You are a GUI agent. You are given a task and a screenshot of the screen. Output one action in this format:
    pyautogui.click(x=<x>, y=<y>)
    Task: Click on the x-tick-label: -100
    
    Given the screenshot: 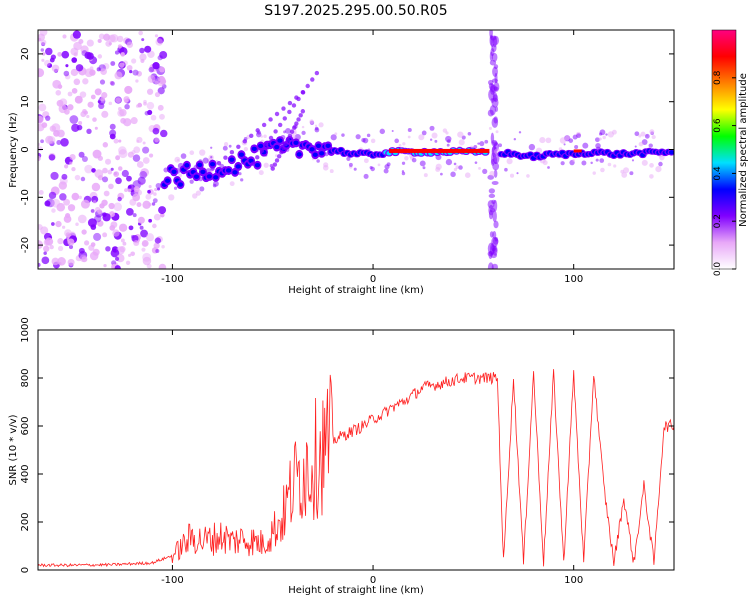 What is the action you would take?
    pyautogui.click(x=172, y=580)
    